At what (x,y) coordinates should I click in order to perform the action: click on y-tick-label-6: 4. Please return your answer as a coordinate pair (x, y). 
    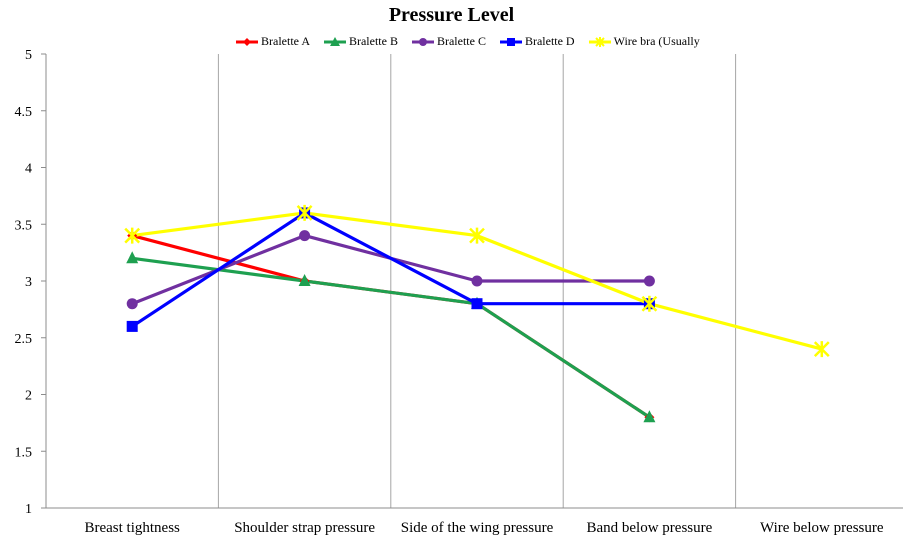
    Looking at the image, I should click on (28, 169).